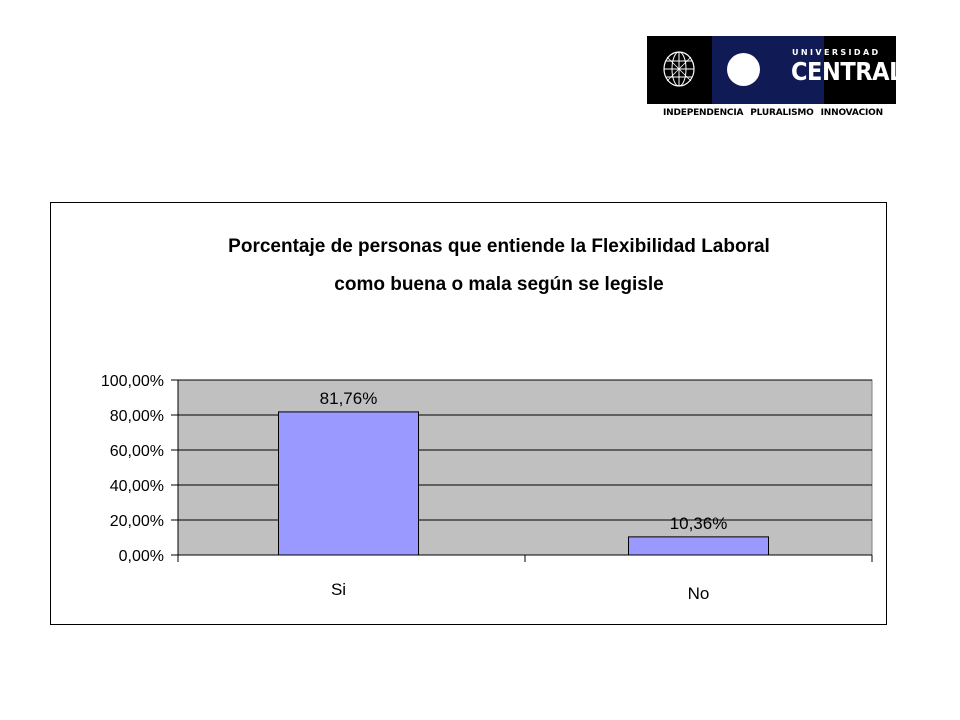  What do you see at coordinates (141, 556) in the screenshot?
I see `y-tick-label: 0,00%` at bounding box center [141, 556].